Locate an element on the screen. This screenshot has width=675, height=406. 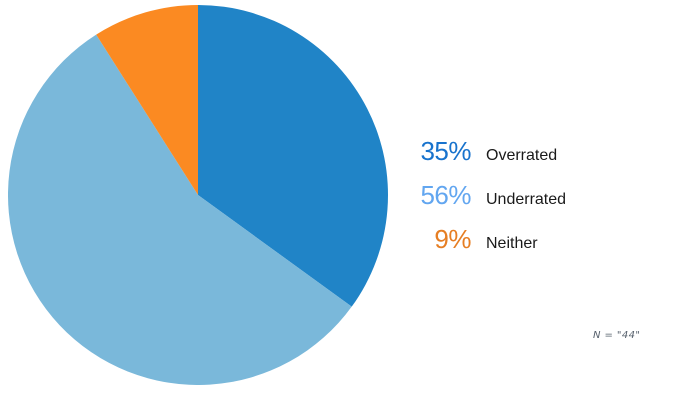
legend-item-overrated: 35% Overrated is located at coordinates (480, 151).